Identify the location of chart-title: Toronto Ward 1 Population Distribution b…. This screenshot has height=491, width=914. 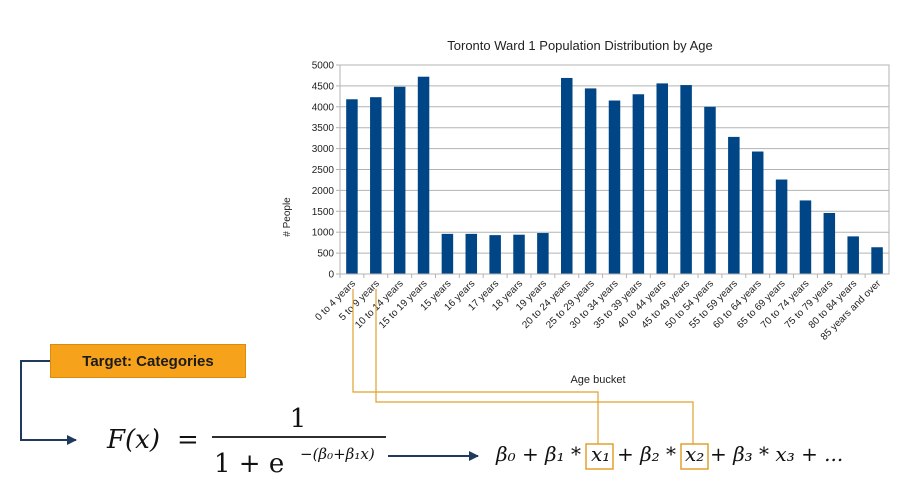
(579, 45).